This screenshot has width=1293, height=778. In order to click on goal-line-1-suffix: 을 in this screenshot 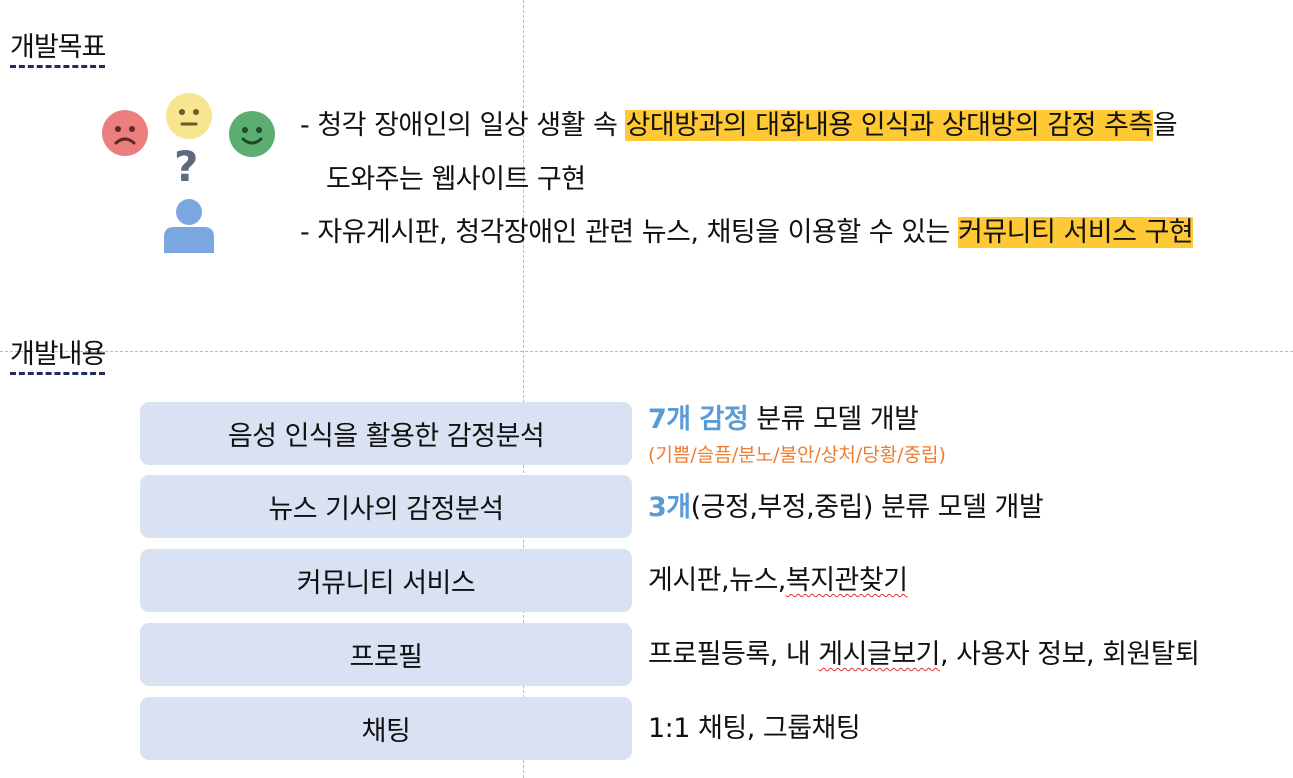, I will do `click(1165, 125)`.